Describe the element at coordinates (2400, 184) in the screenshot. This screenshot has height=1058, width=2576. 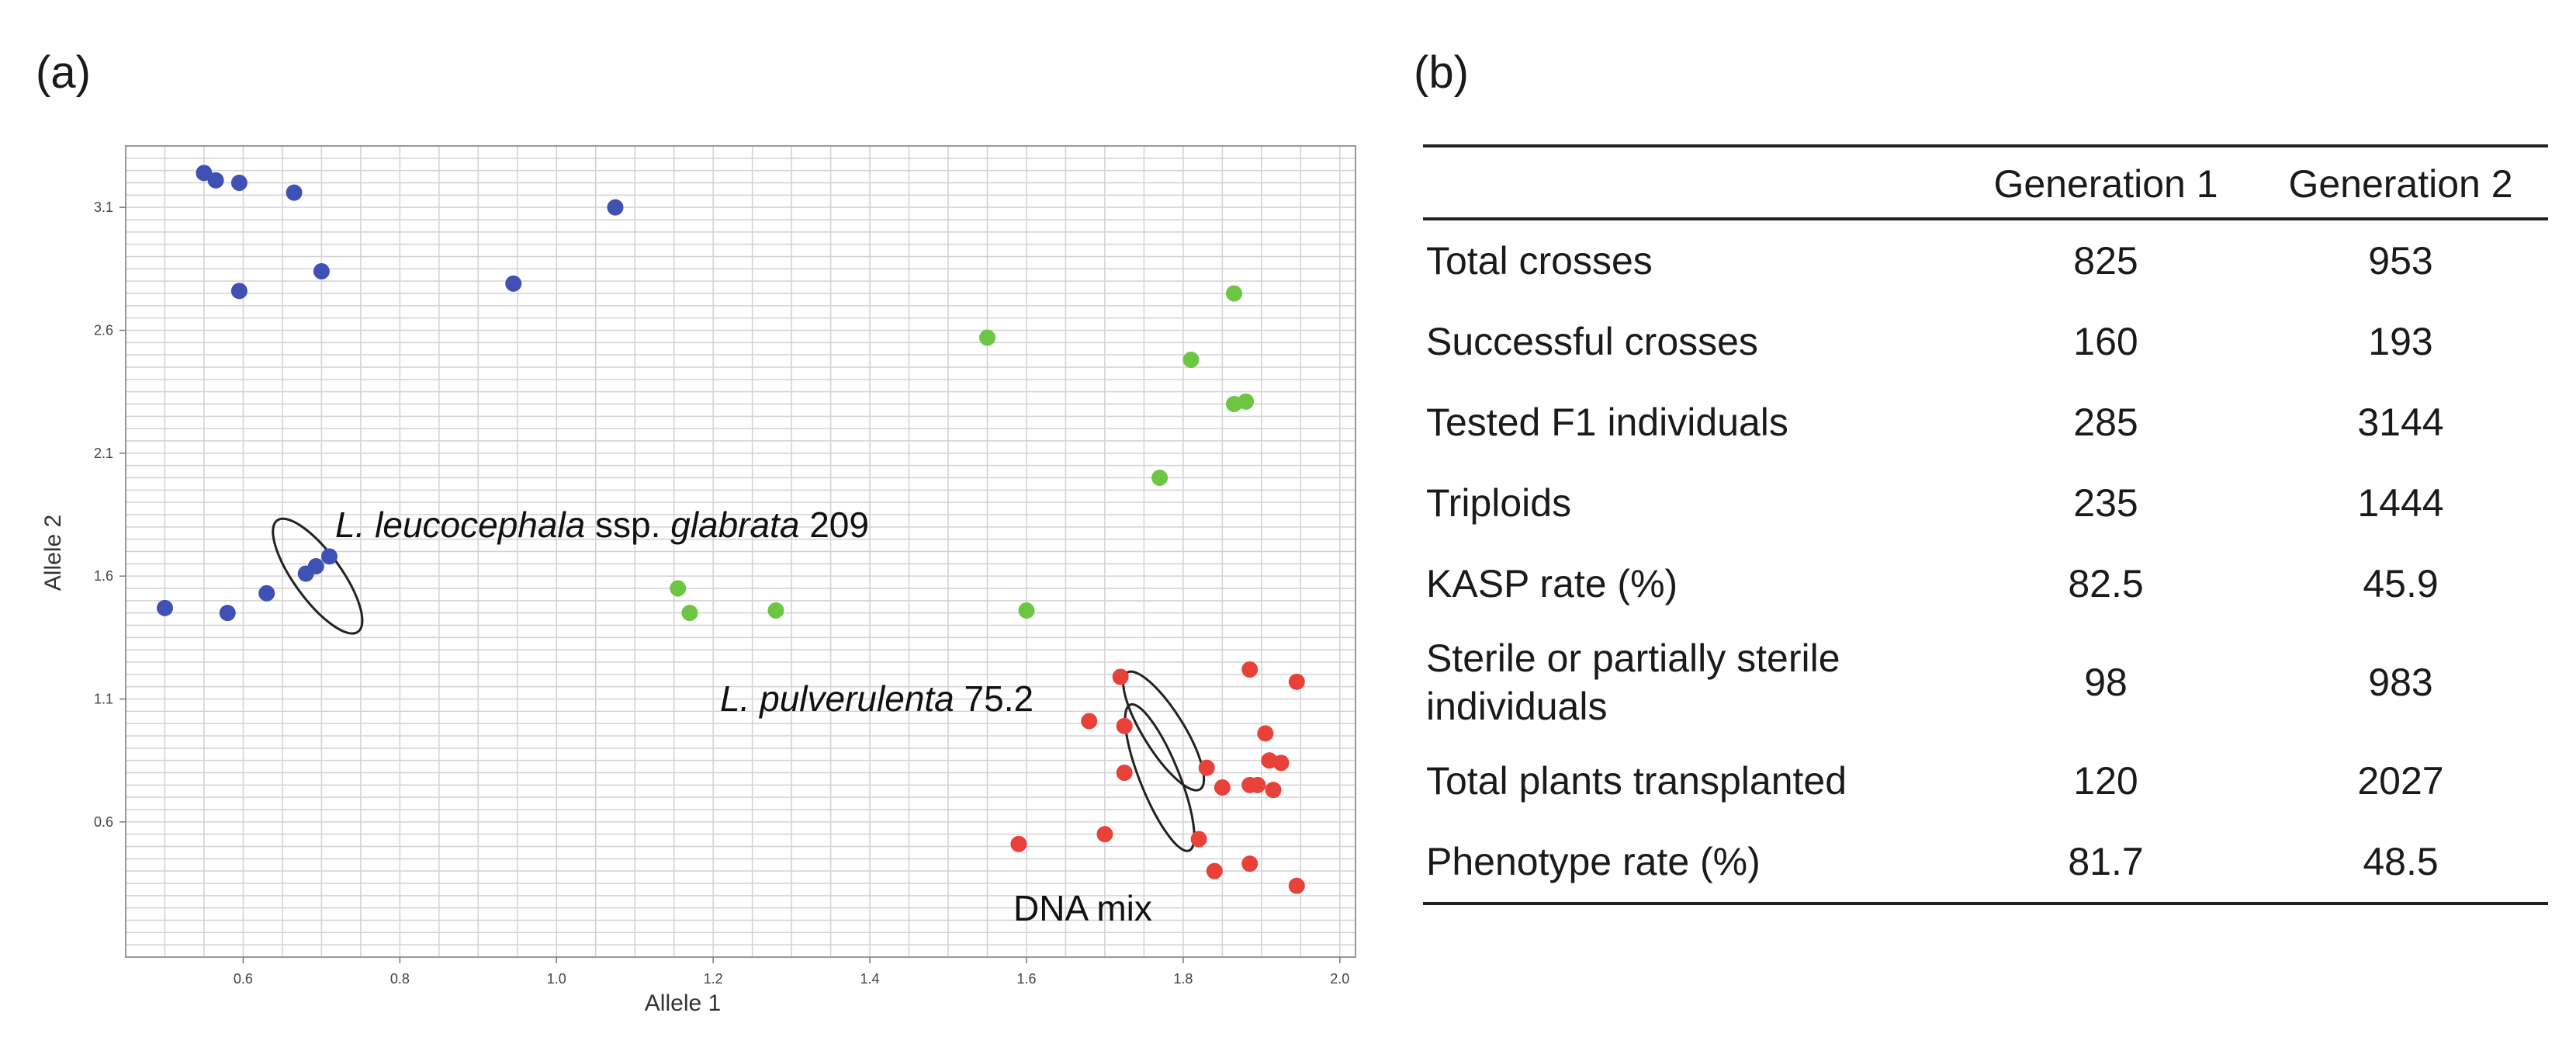
I see `table-header-generation-2: Generation 2` at that location.